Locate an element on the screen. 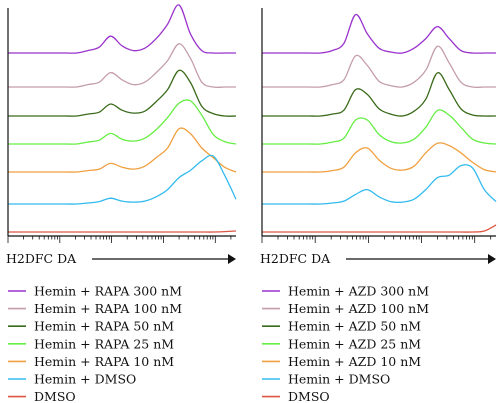 The width and height of the screenshot is (500, 403). left-axis-arrowhead is located at coordinates (232, 259).